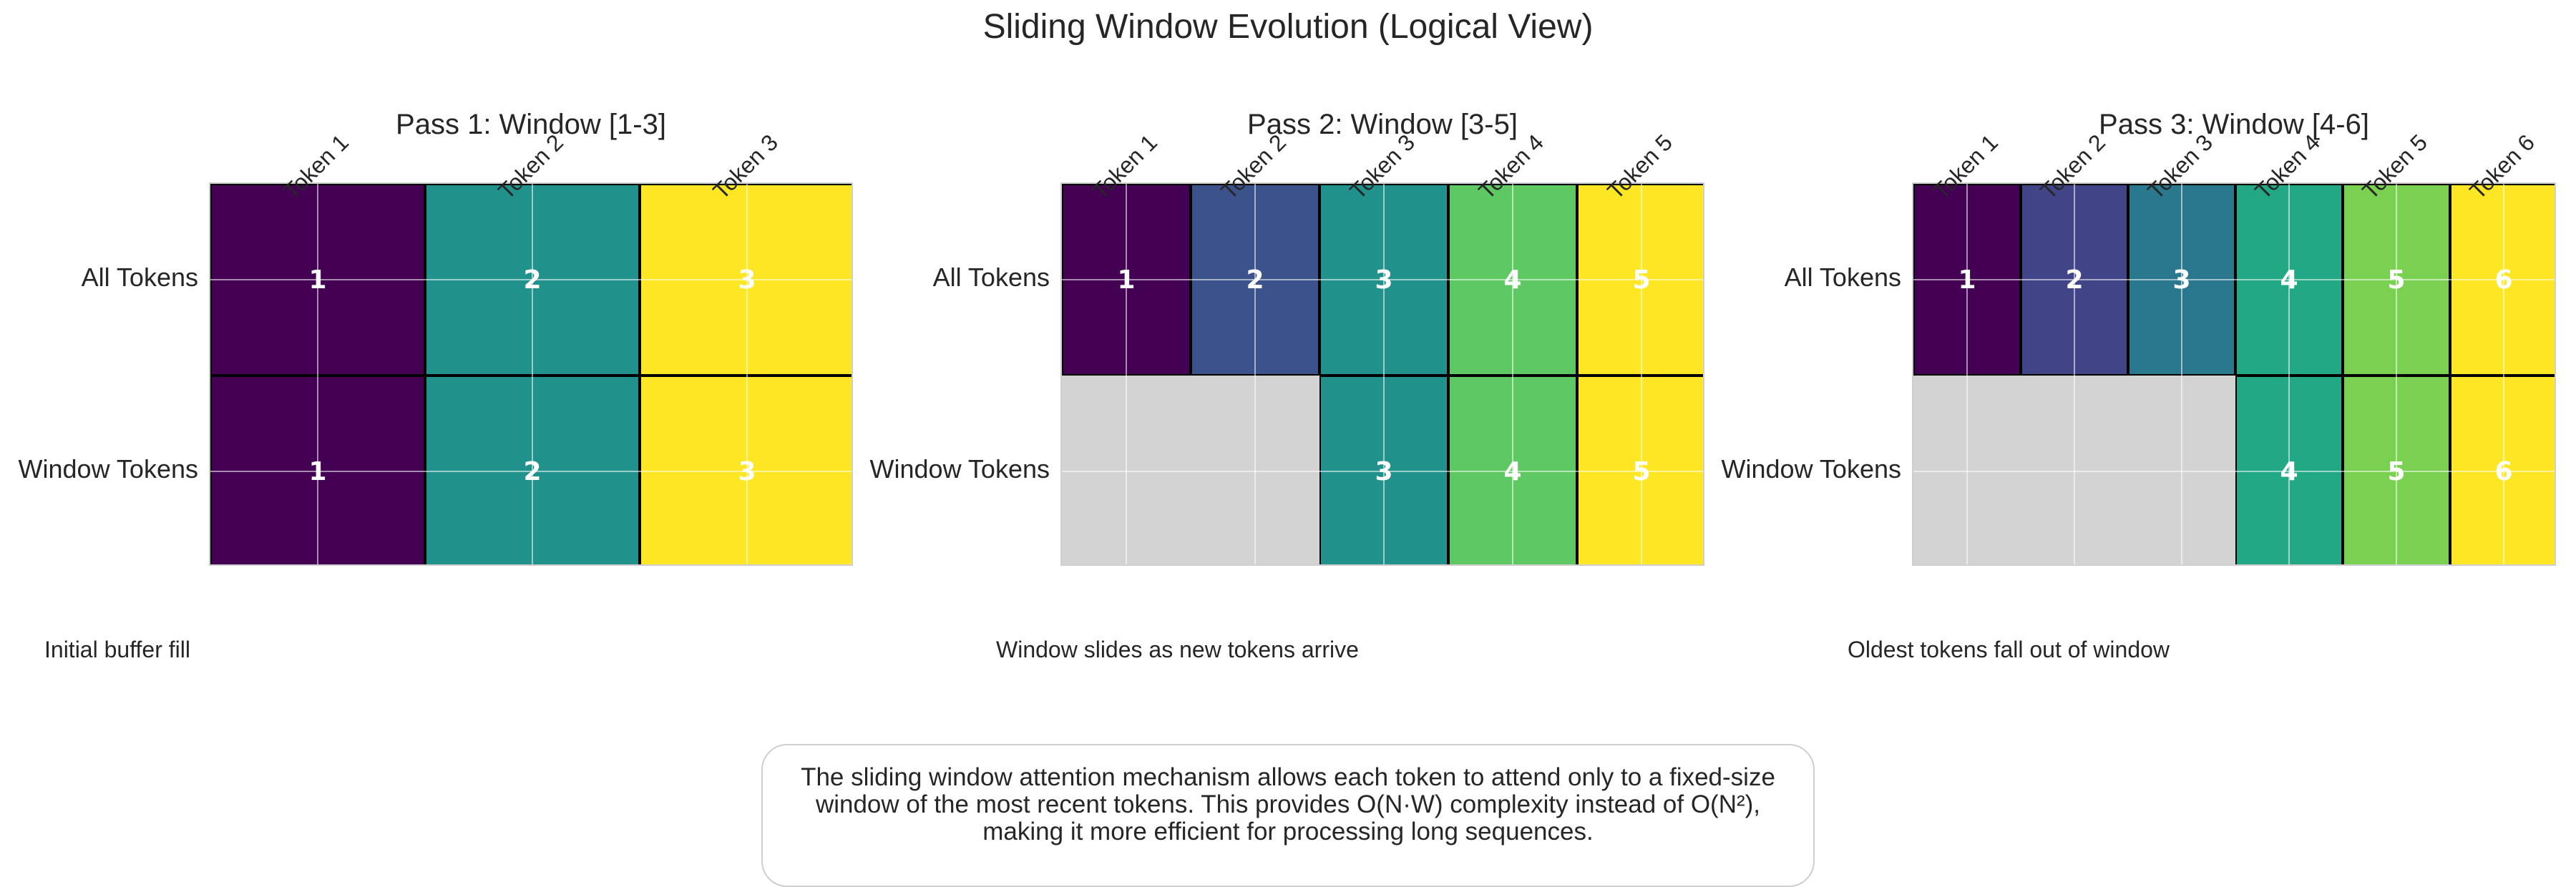 The width and height of the screenshot is (2576, 887). What do you see at coordinates (2009, 649) in the screenshot?
I see `panel-caption: Oldest tokens fall out of window` at bounding box center [2009, 649].